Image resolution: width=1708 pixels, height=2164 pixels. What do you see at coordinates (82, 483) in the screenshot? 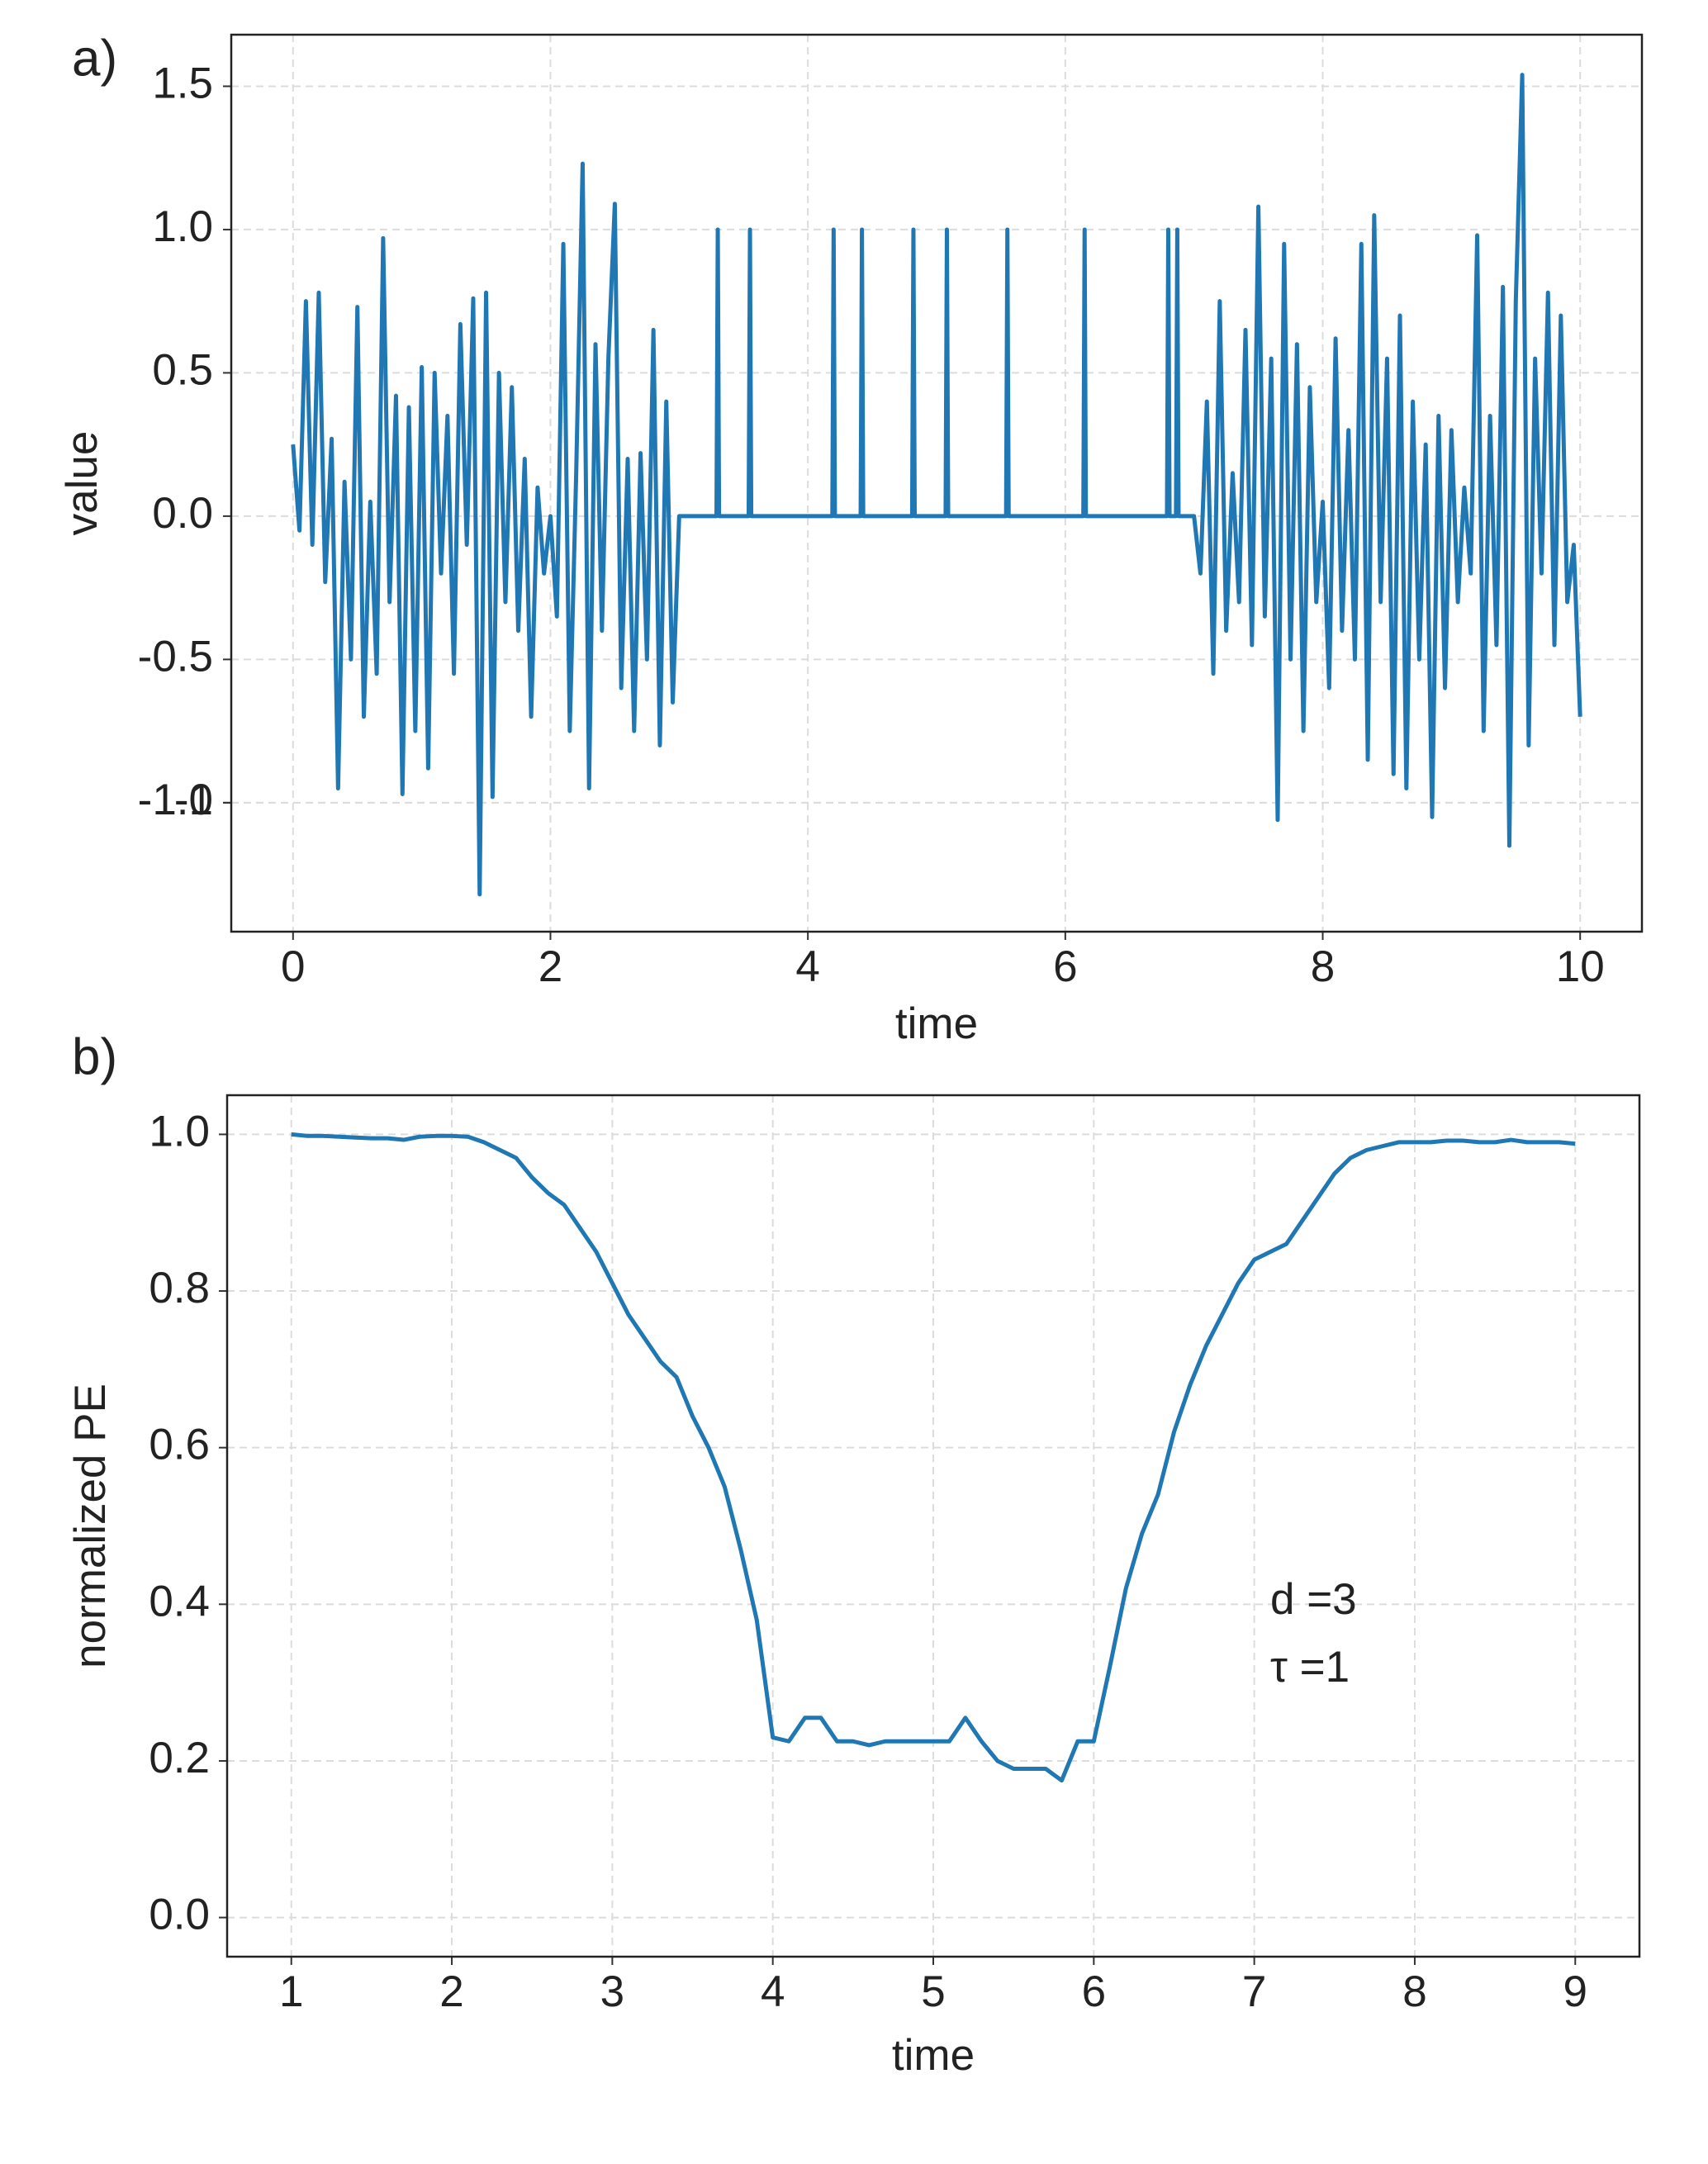
I see `y-axis-label: value` at bounding box center [82, 483].